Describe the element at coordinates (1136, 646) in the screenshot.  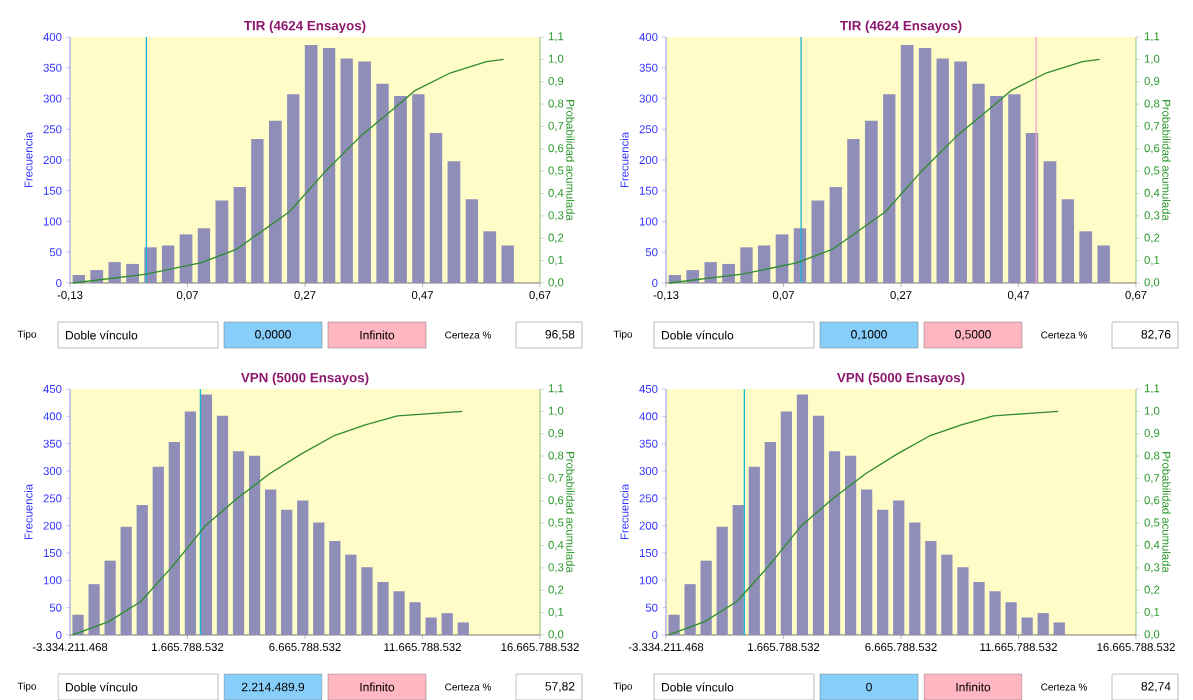
I see `x-tick-label: 16.665.788.532` at that location.